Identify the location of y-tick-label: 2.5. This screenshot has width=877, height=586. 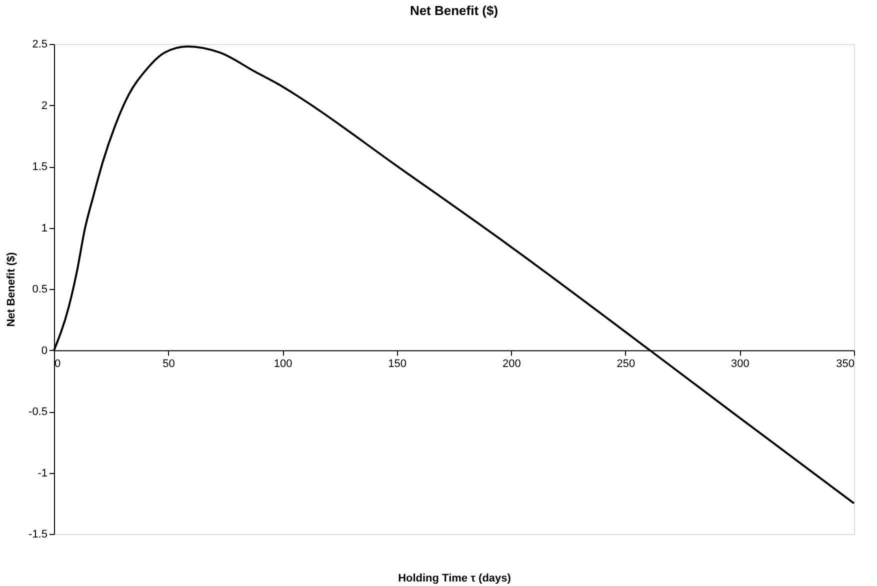
(40, 44).